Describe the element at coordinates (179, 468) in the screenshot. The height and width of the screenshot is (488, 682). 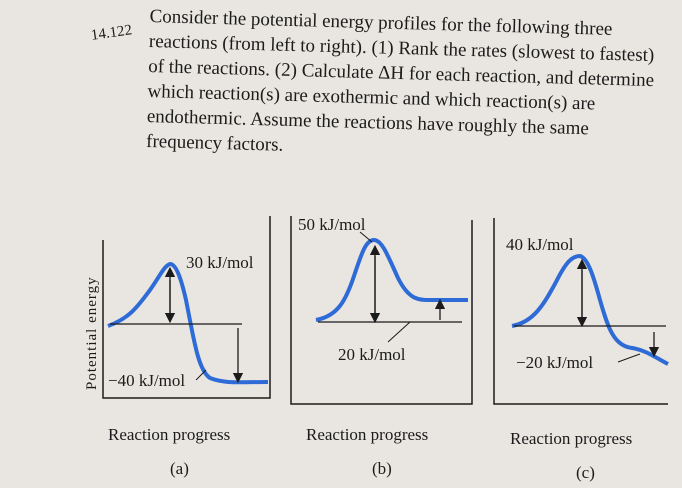
I see `panel-label-a: (a)` at that location.